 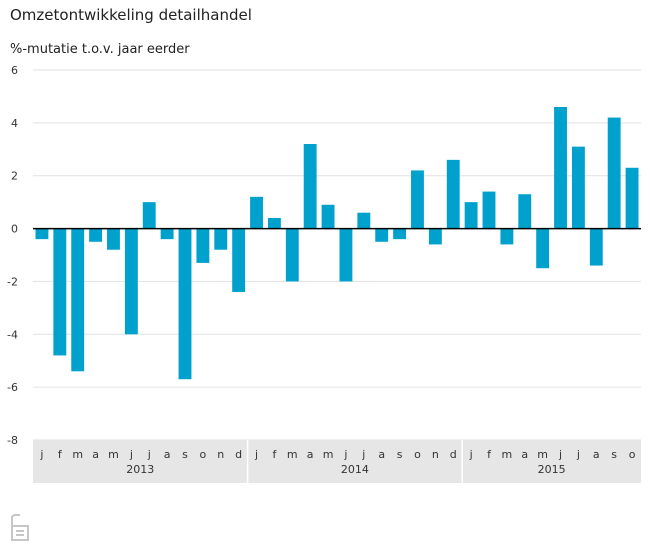 I want to click on y-tick-label: 4, so click(x=14, y=123).